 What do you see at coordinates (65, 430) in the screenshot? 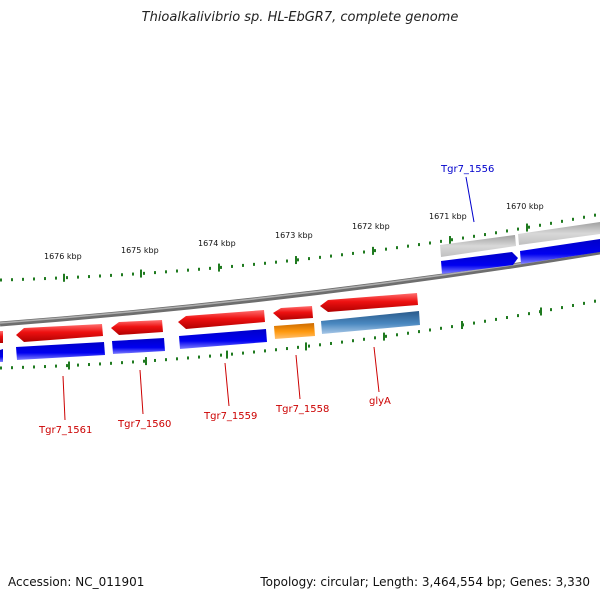
I see `gene-label-tgr7-1561: Tgr7_1561` at bounding box center [65, 430].